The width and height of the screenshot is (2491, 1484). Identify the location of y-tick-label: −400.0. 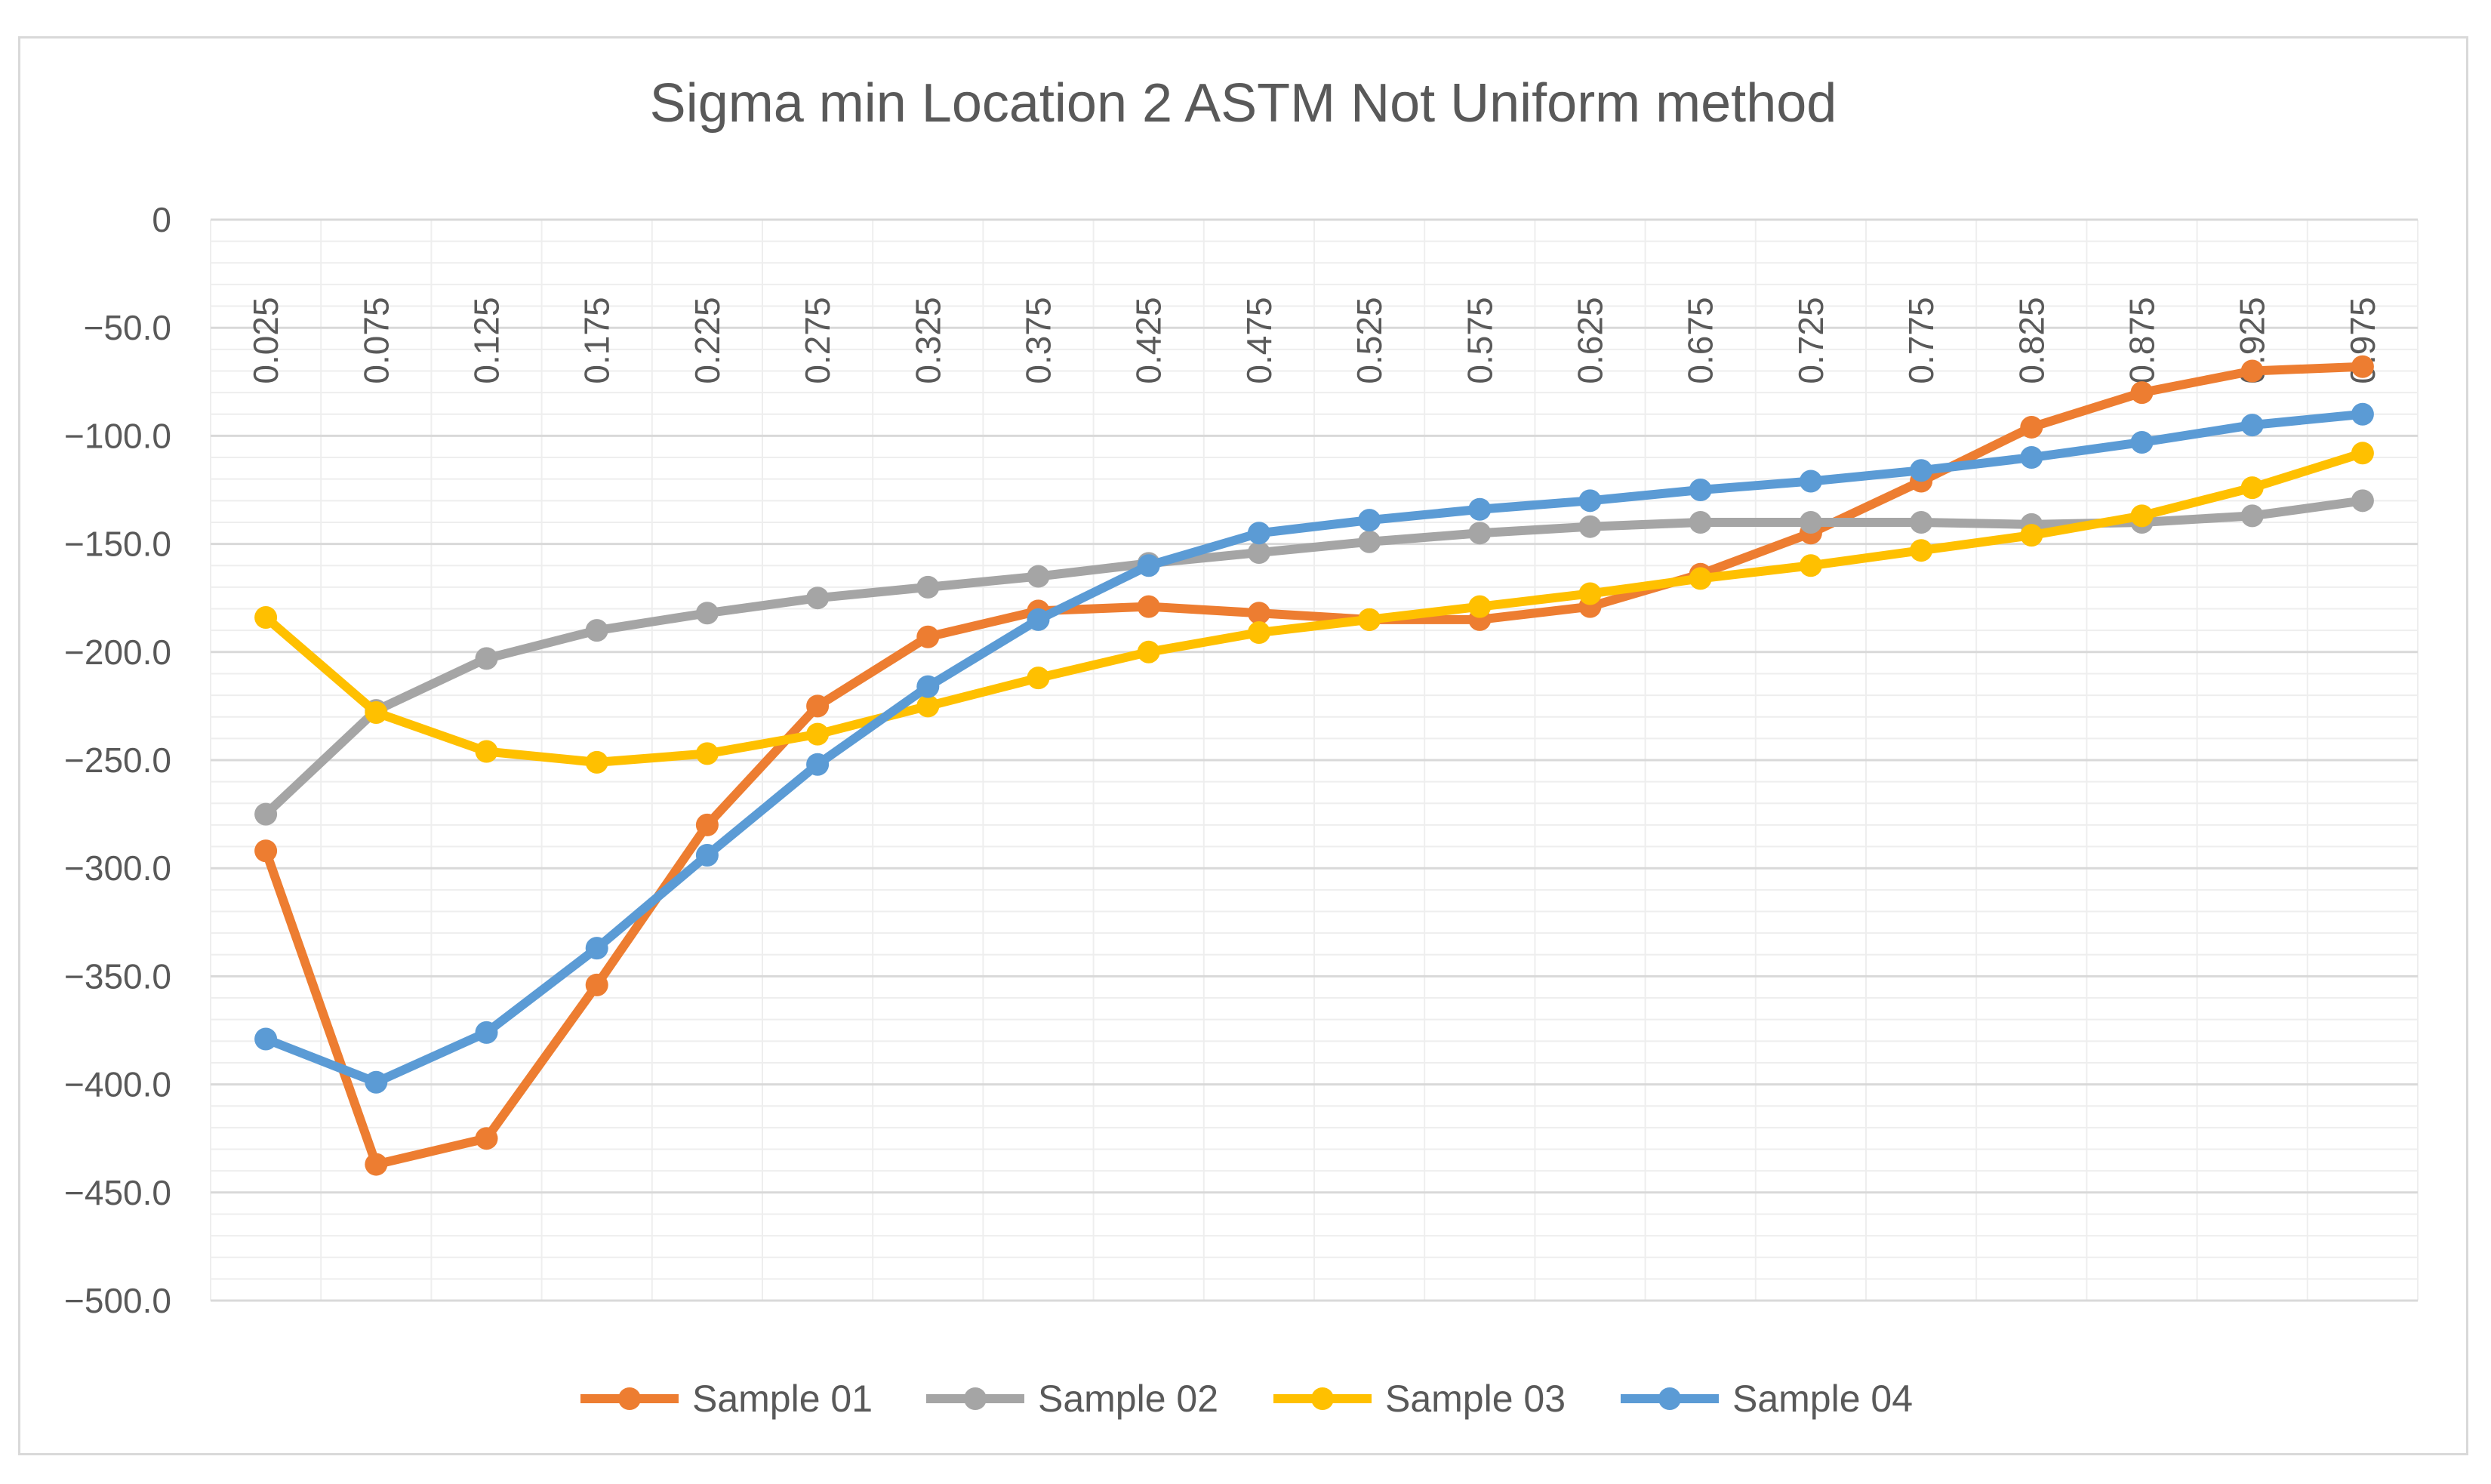
(117, 1084).